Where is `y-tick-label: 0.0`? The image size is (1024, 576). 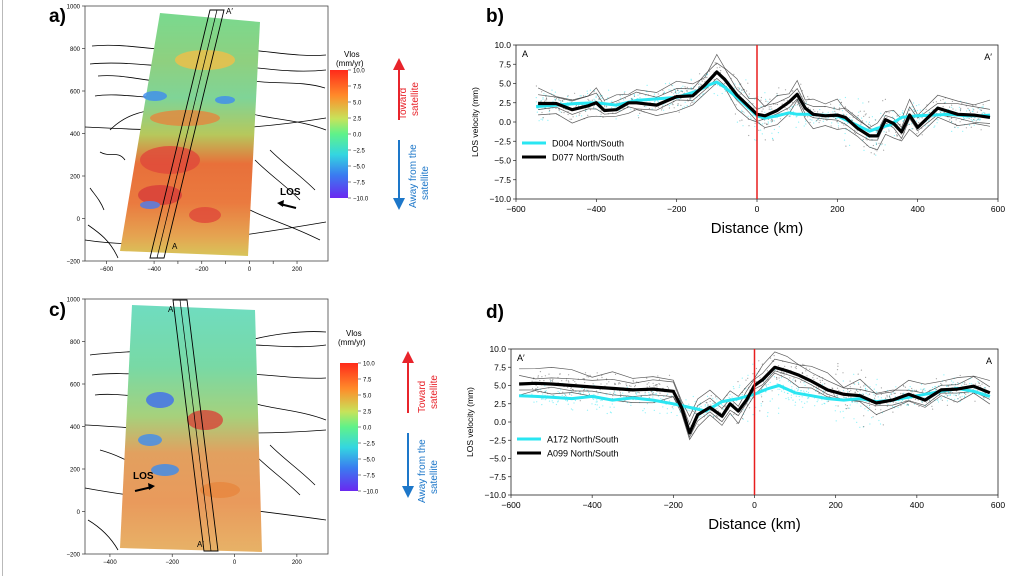
y-tick-label: 0.0 is located at coordinates (500, 422).